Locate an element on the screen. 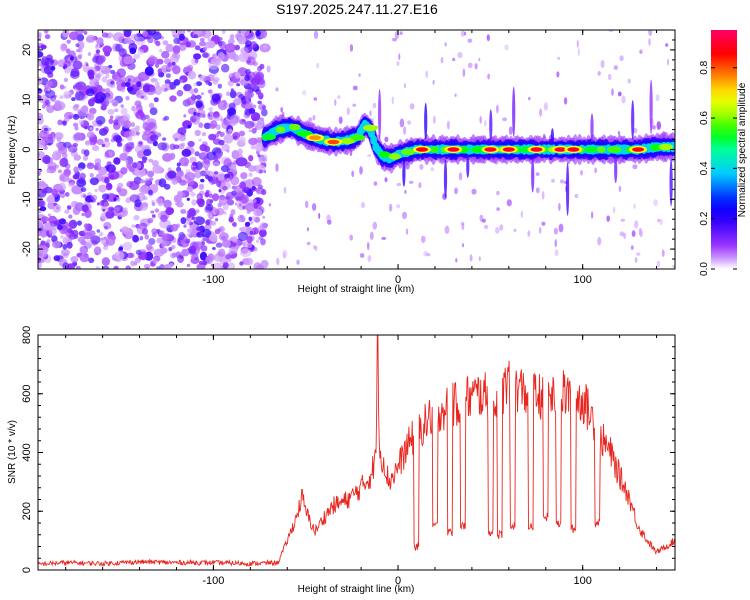 The height and width of the screenshot is (600, 750). chart-title: S197.2025.247.11.27.E16 is located at coordinates (357, 9).